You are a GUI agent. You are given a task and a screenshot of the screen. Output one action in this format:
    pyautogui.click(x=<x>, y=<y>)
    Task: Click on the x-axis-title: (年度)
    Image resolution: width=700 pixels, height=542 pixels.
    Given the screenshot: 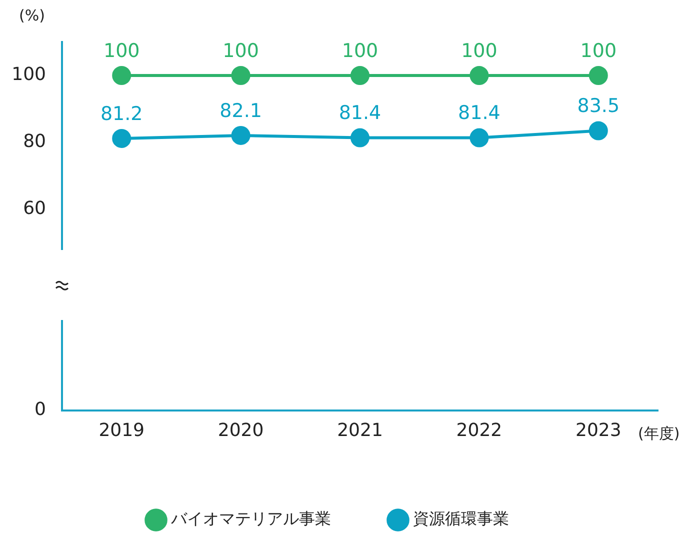 What is the action you would take?
    pyautogui.click(x=659, y=433)
    